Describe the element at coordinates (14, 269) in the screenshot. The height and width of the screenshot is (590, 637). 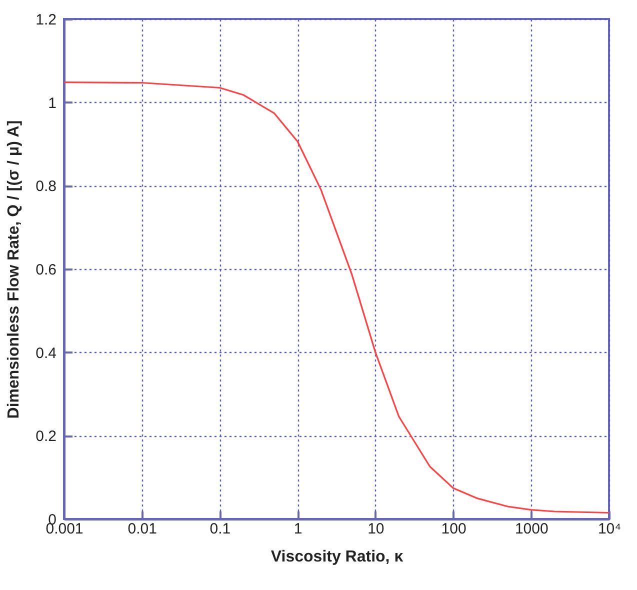
I see `y-axis-title: Dimensionless Flow Rate, Q / [(σ / μ) A]` at that location.